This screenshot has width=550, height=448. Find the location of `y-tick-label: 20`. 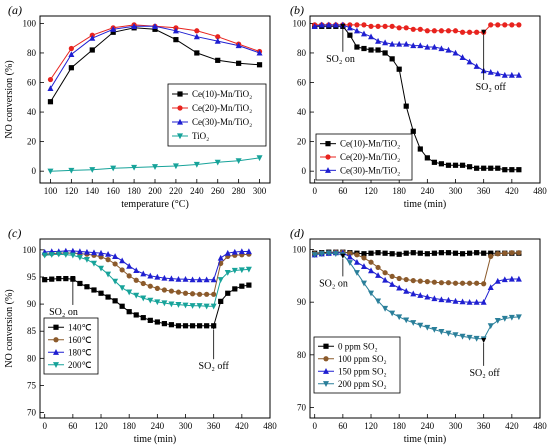

y-tick-label: 20 is located at coordinates (32, 142).